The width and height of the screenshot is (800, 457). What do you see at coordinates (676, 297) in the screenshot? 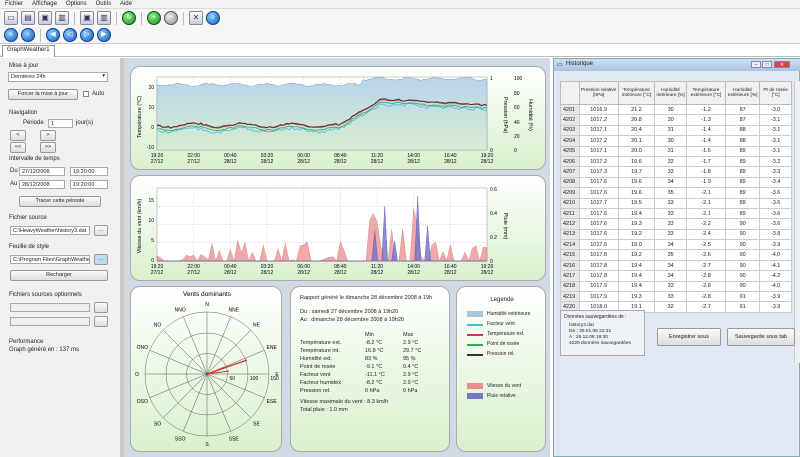
I see `table-row: 4219 1017.9 19.3 33 -2.8 91 -3.9` at bounding box center [676, 297].